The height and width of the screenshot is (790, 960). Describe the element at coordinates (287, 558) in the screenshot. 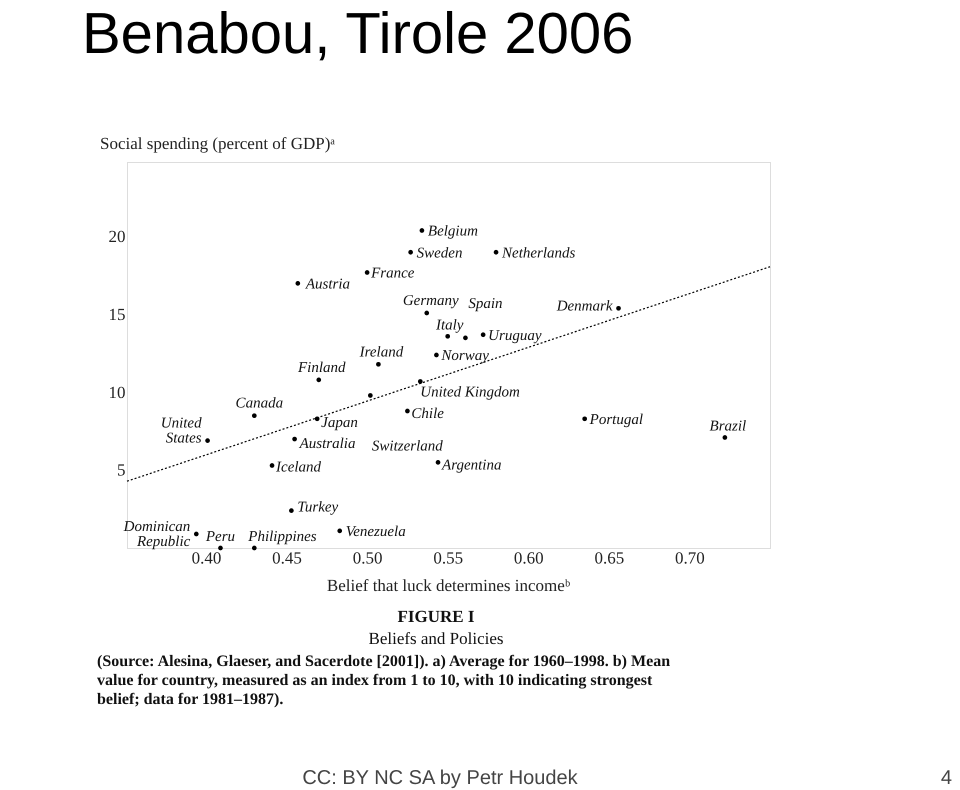

I see `x-tick-label: 0.45` at that location.